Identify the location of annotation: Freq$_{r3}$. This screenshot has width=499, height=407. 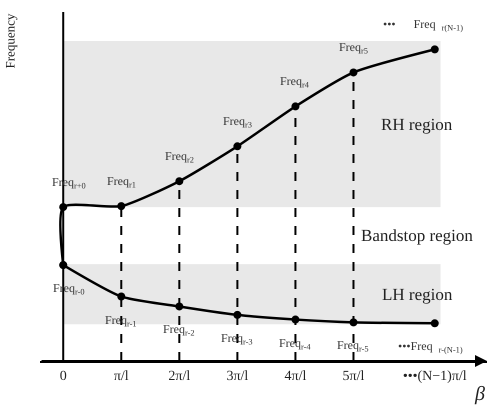
(237, 122).